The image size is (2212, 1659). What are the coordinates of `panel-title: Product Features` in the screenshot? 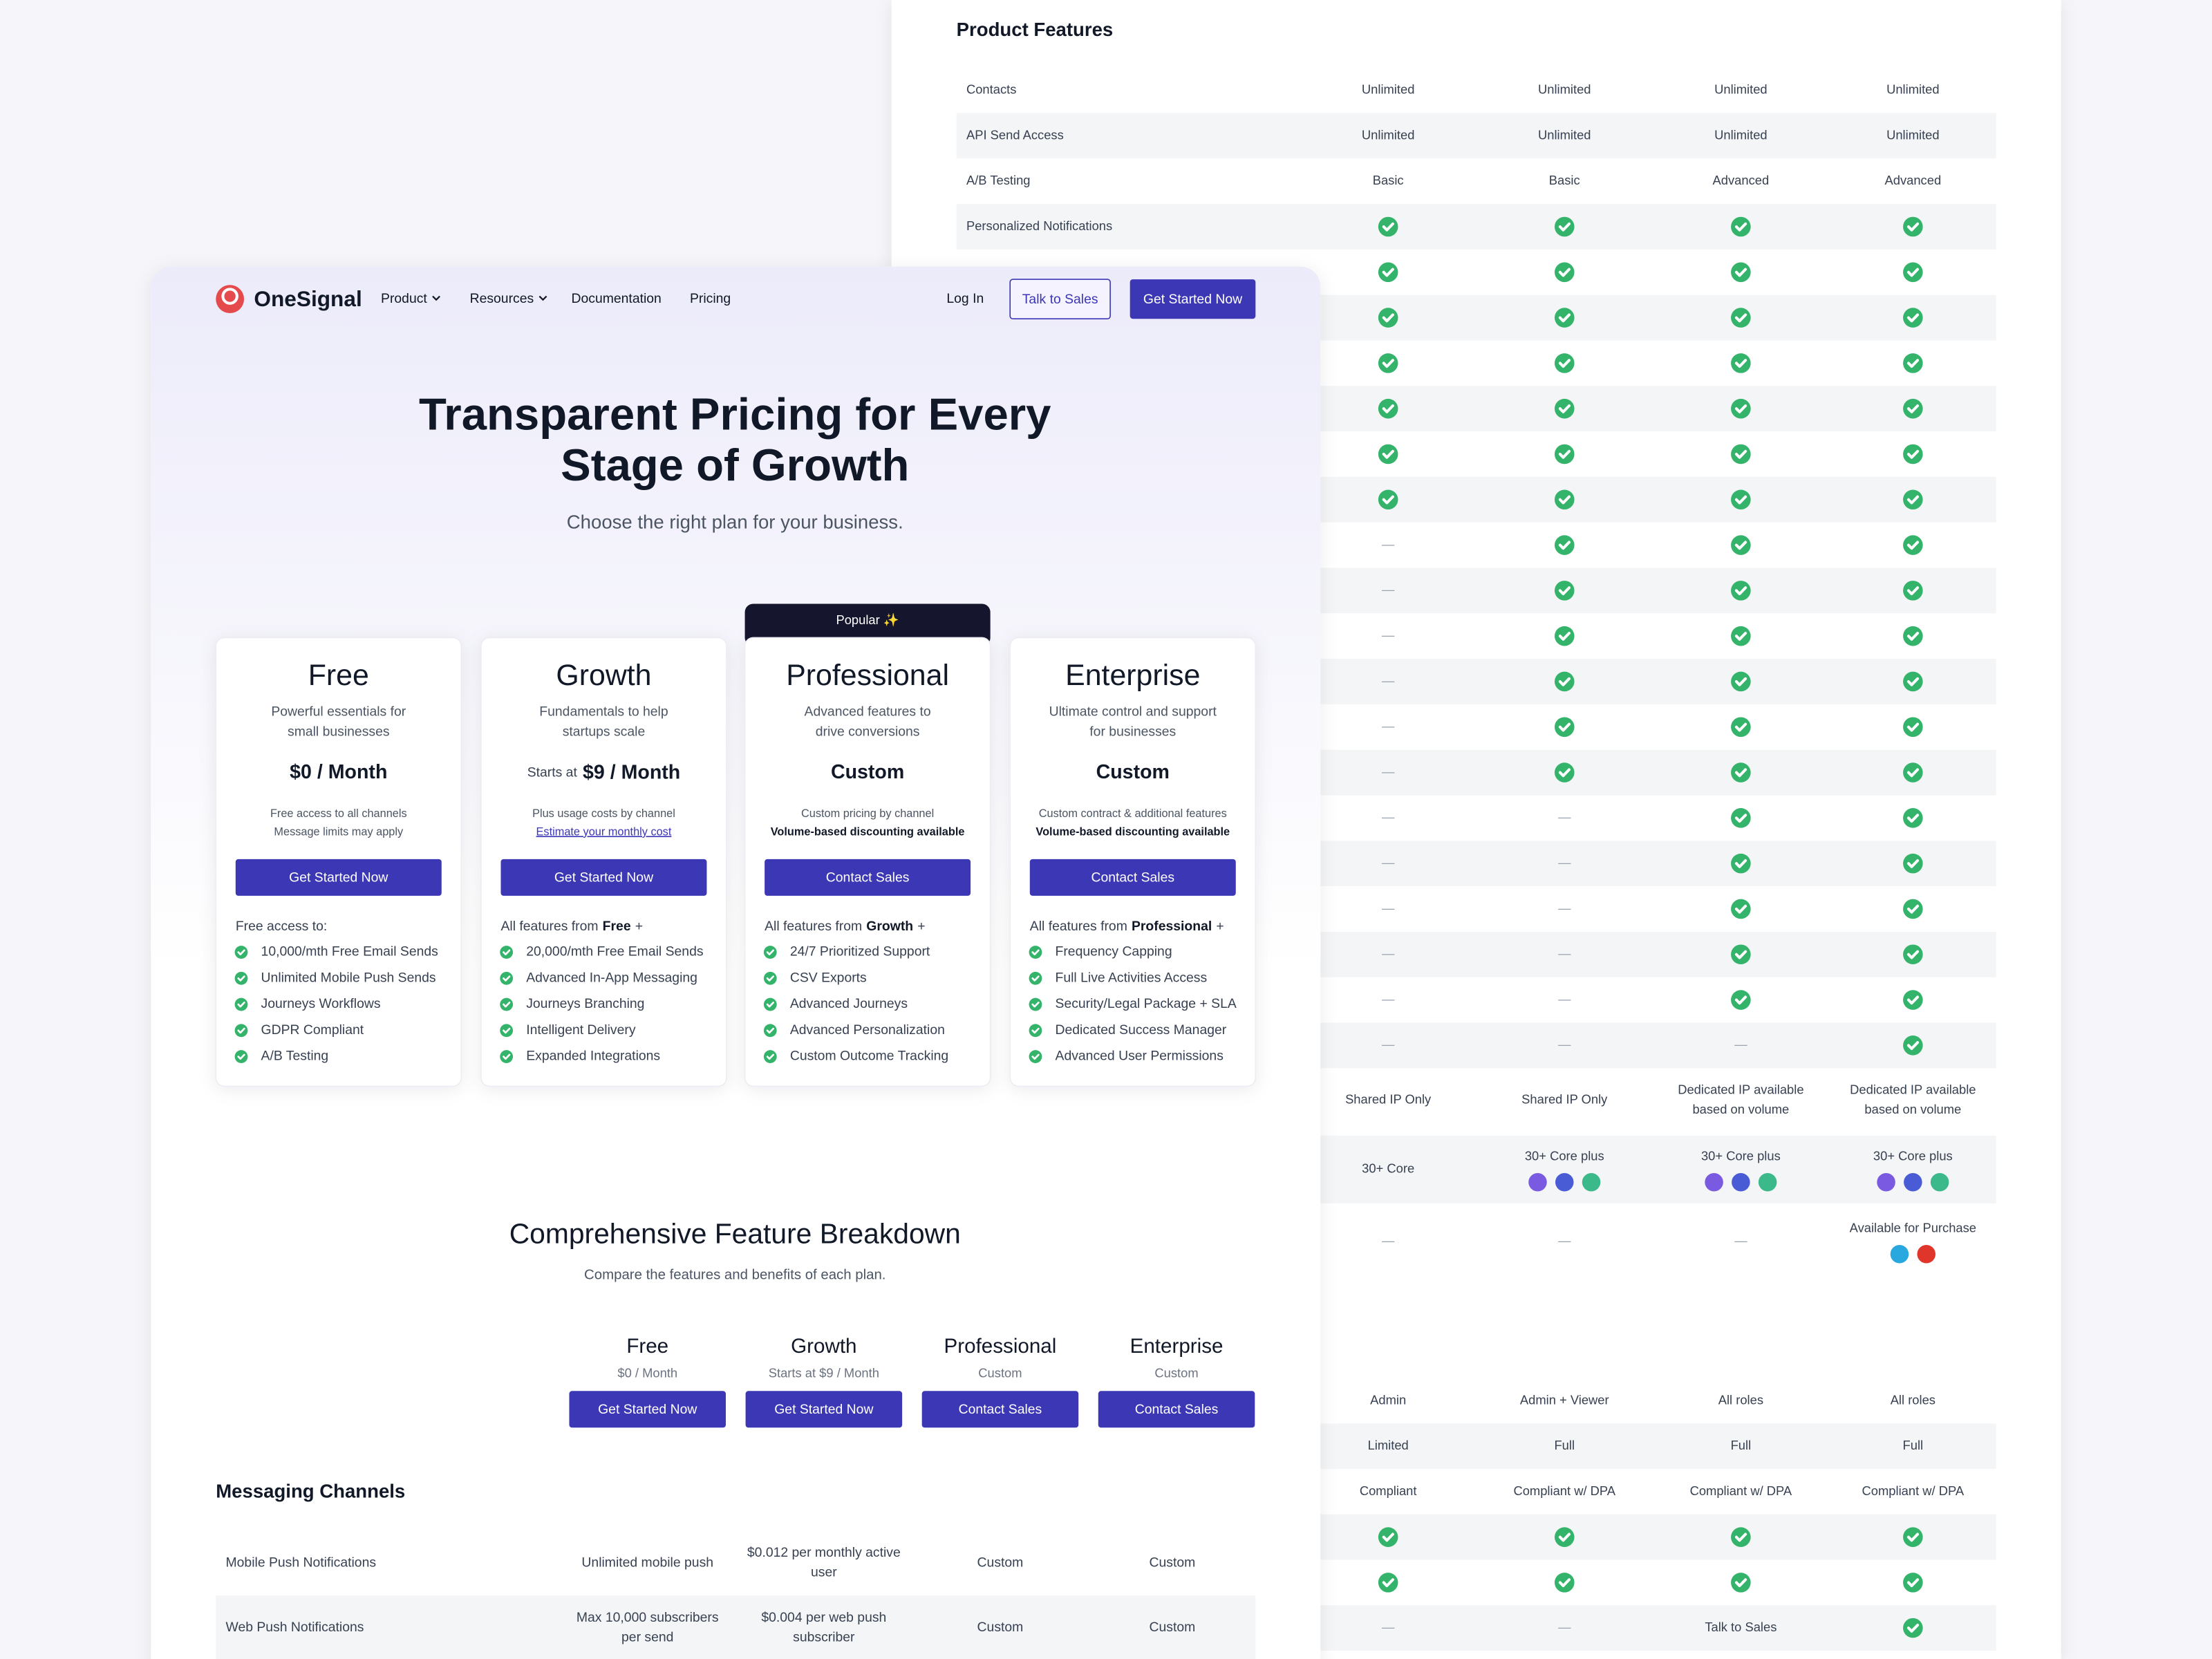 It's located at (1035, 29).